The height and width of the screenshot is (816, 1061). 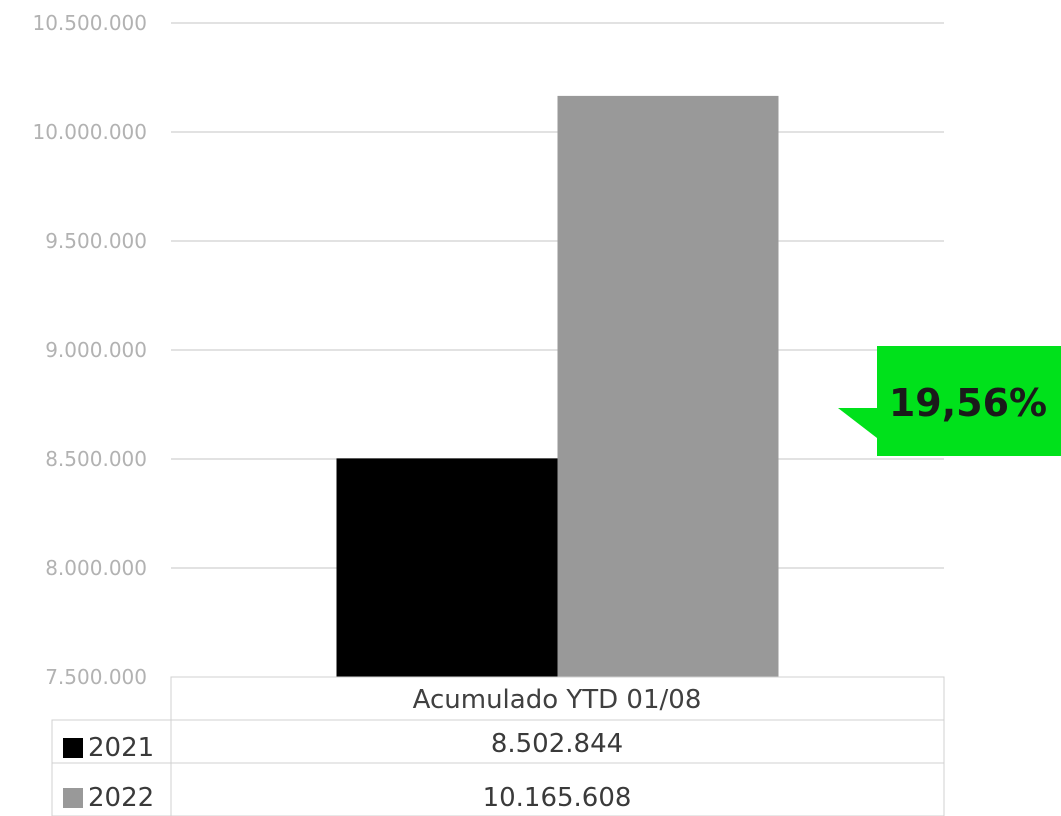 What do you see at coordinates (447, 567) in the screenshot?
I see `bar-2021` at bounding box center [447, 567].